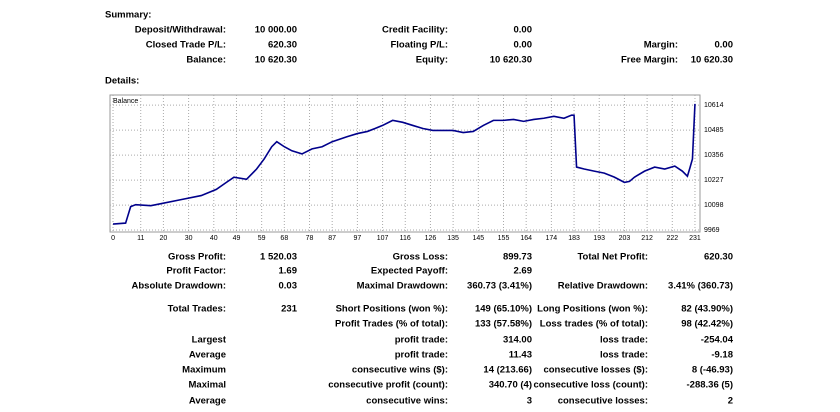  I want to click on cell-label: Maximal Drawdown:, so click(402, 286).